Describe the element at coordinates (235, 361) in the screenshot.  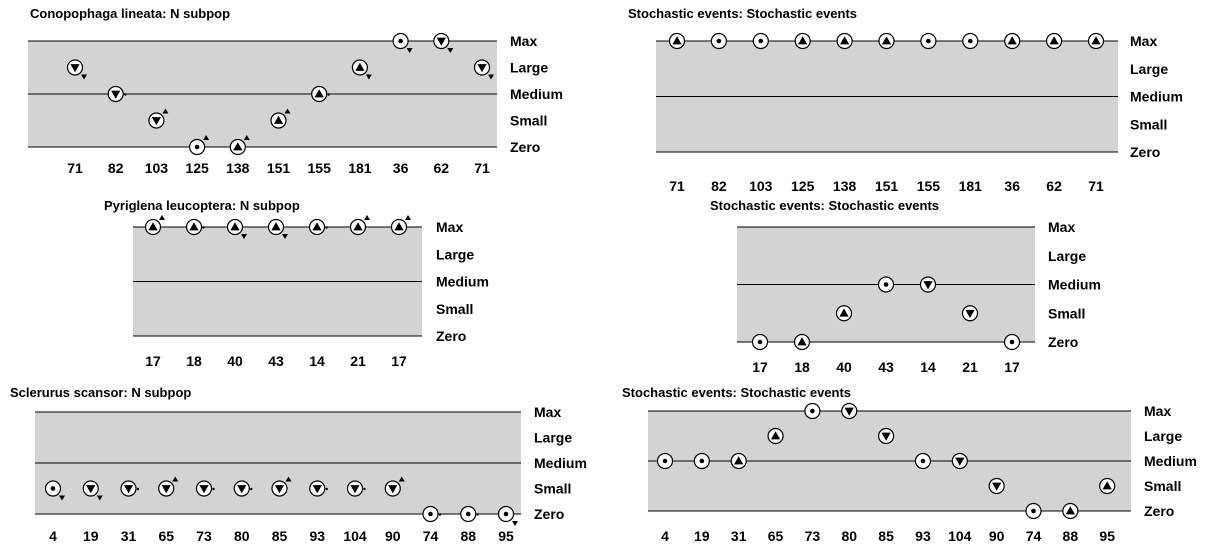
I see `tick-label: 40` at that location.